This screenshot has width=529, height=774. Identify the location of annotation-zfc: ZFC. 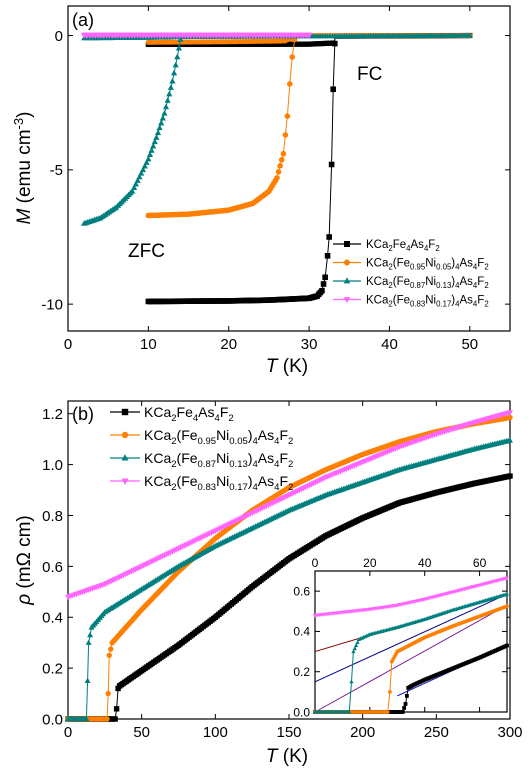
(146, 251).